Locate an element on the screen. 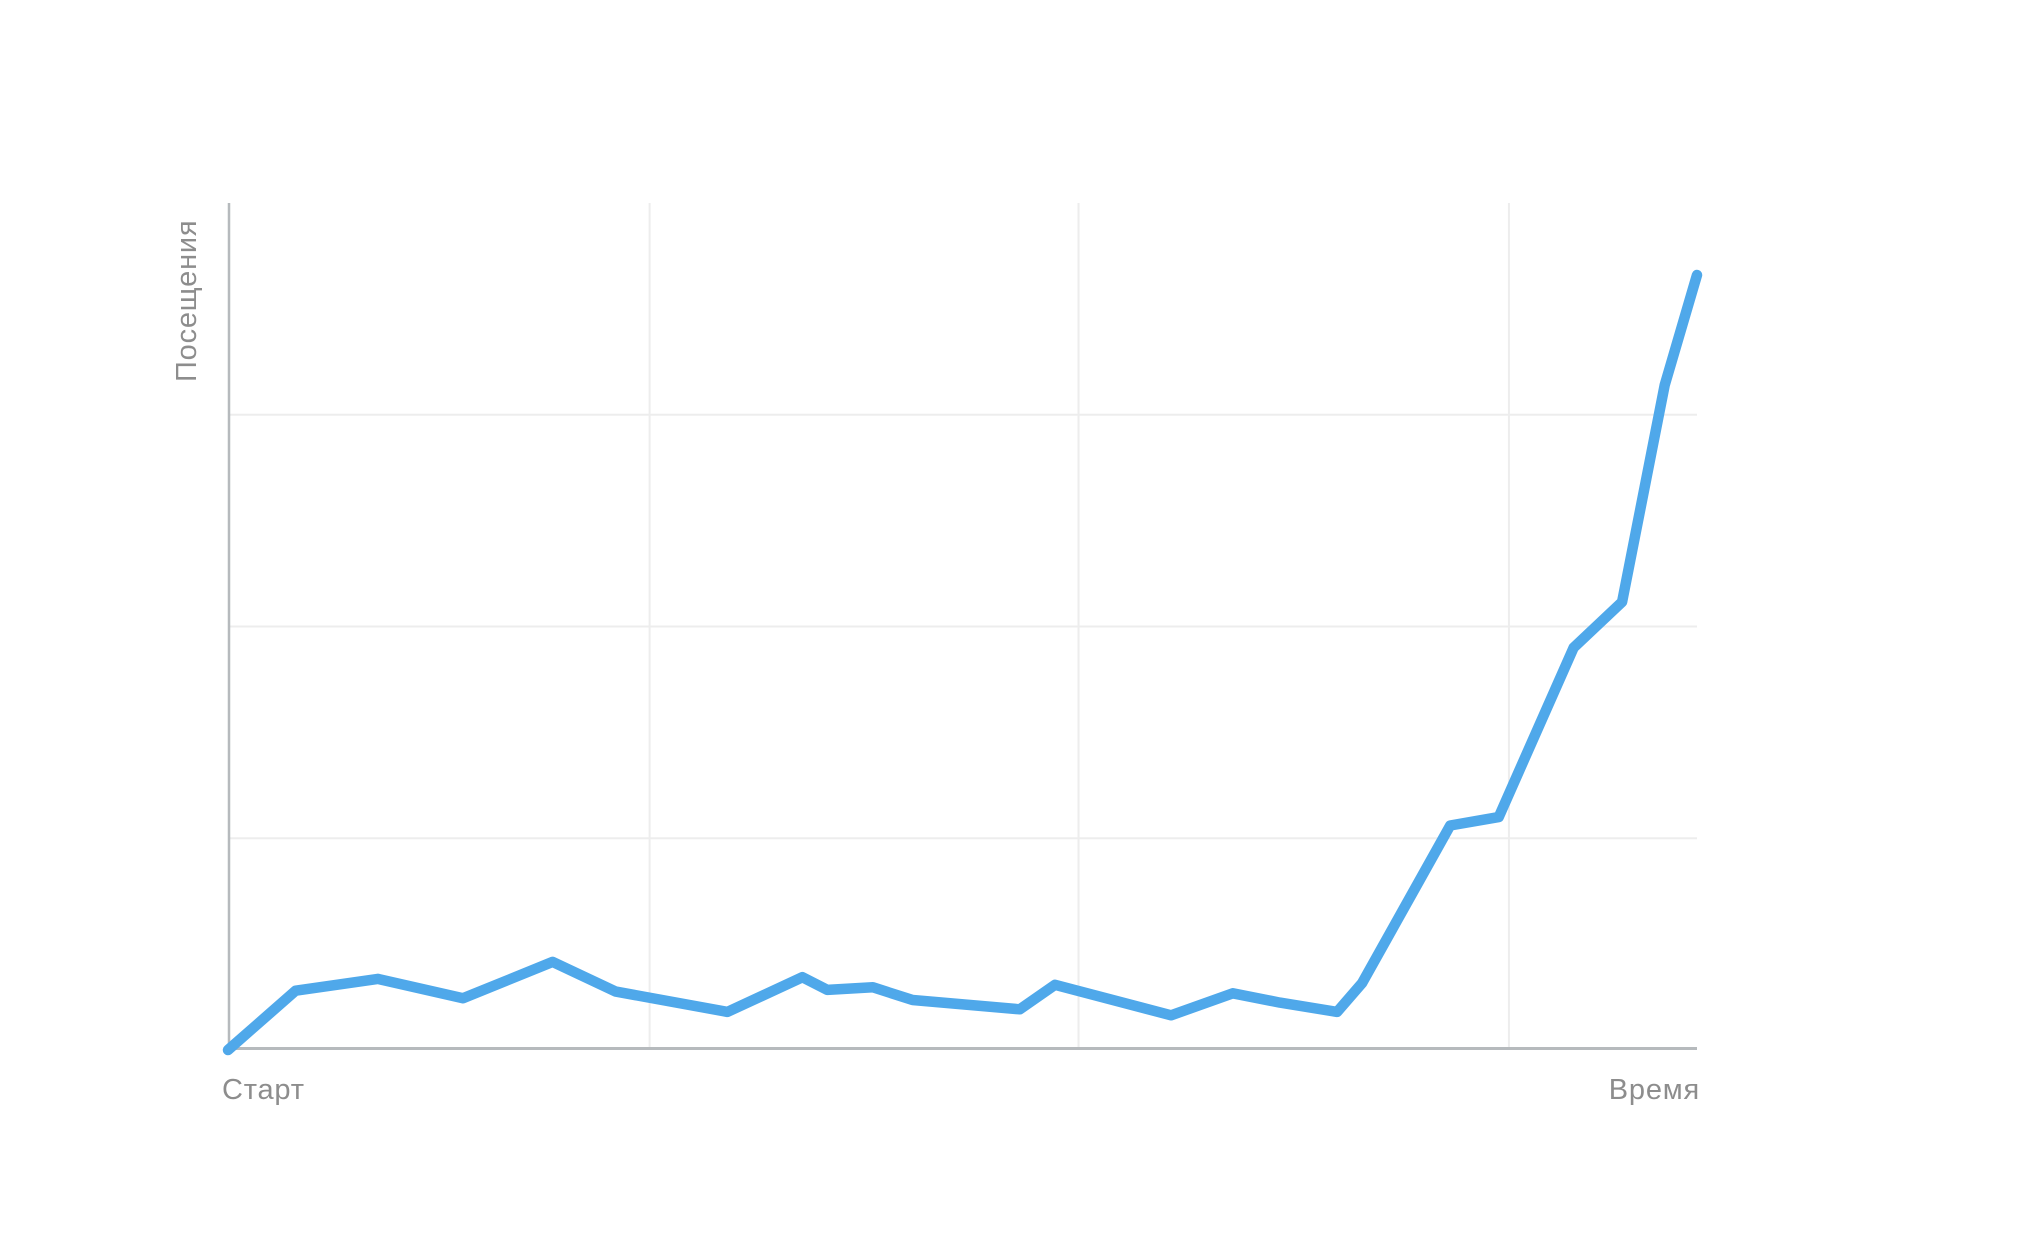 The width and height of the screenshot is (2034, 1260). x-axis-start-label: Старт is located at coordinates (263, 1090).